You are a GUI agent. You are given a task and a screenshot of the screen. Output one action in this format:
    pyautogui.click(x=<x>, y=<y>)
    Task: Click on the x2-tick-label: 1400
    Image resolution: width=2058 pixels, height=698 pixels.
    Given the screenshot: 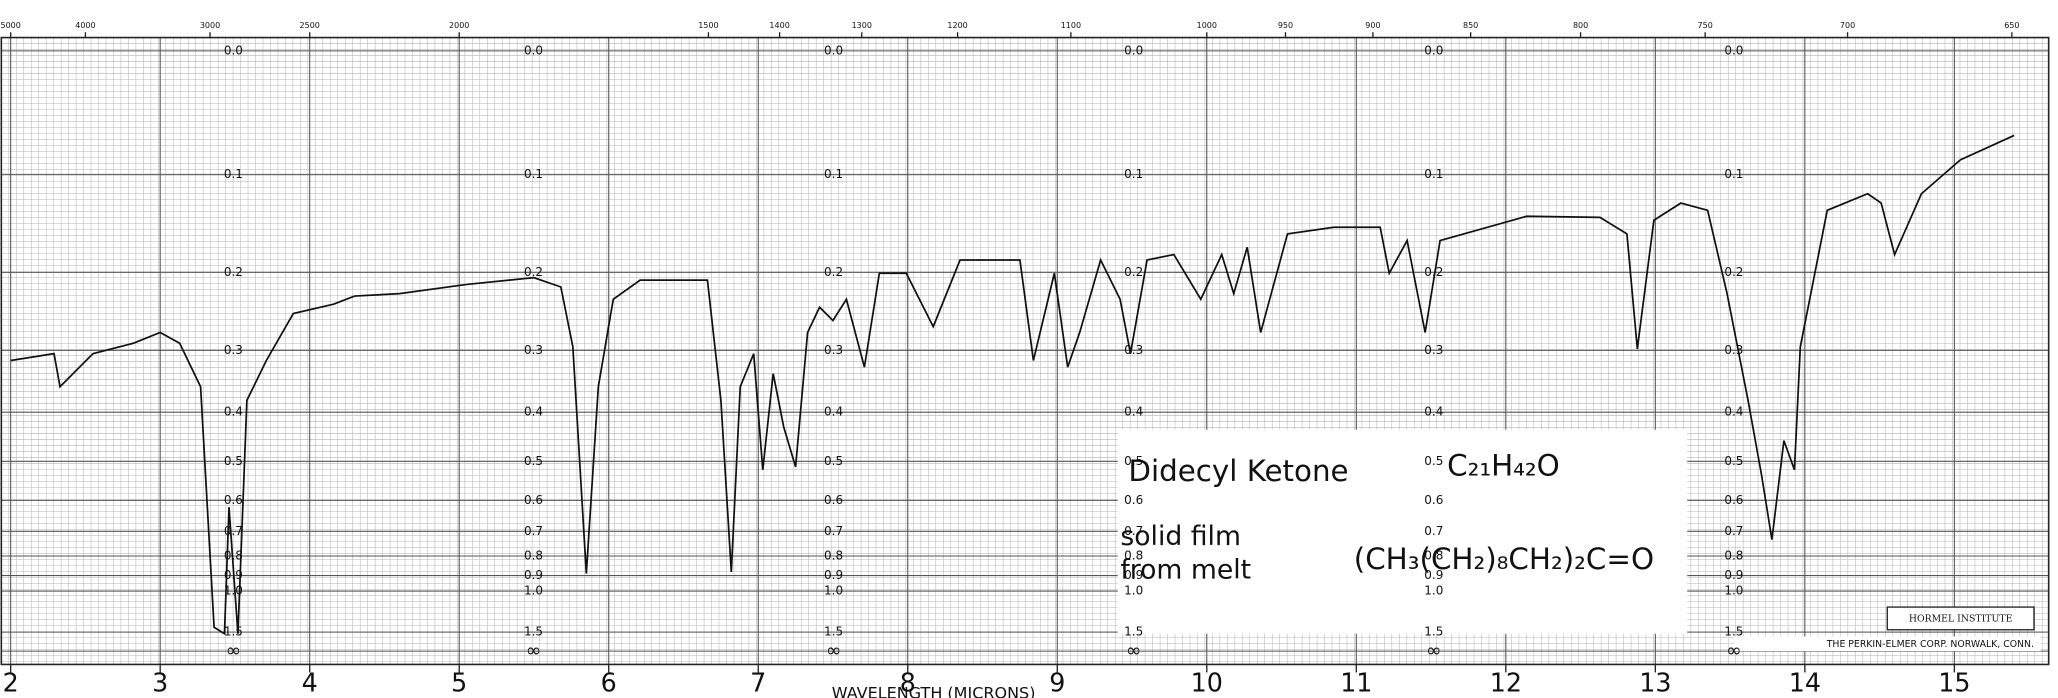 What is the action you would take?
    pyautogui.click(x=779, y=25)
    